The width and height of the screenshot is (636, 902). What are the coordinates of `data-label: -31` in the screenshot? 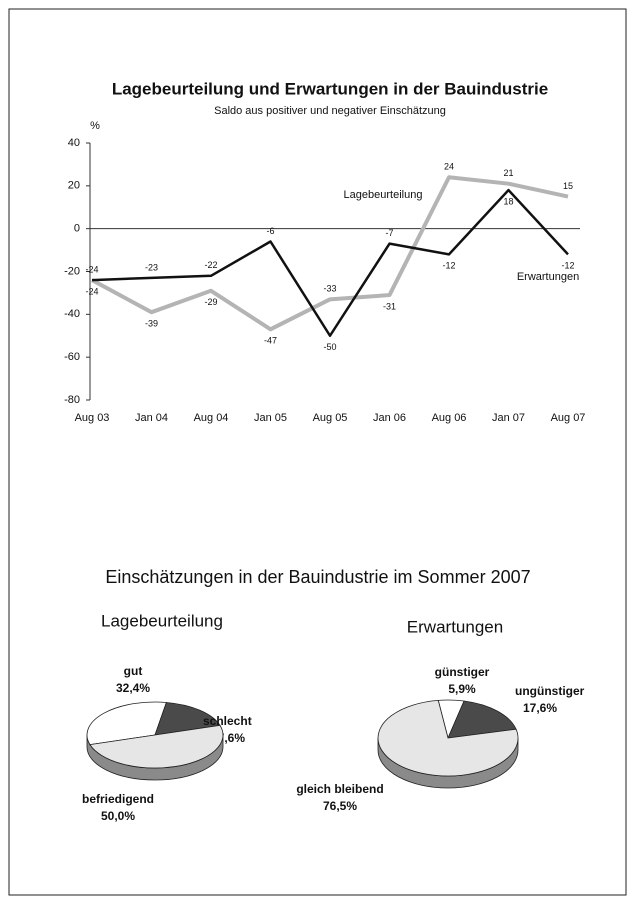 It's located at (389, 306).